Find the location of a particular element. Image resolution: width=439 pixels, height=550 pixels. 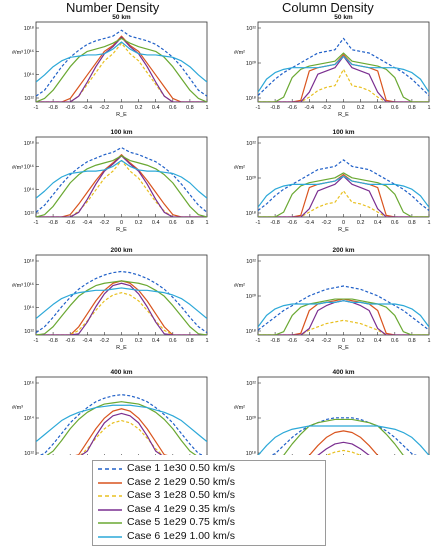

y-tick-label-number-100km-1: 10¹⁶ is located at coordinates (29, 166).